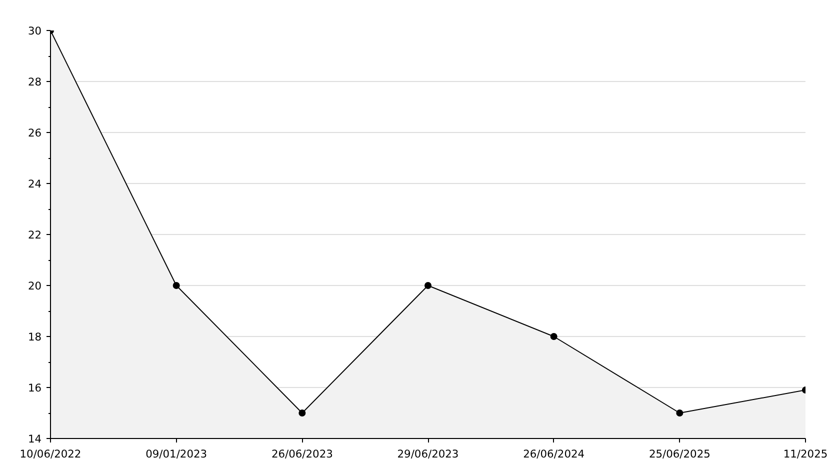 Image resolution: width=834 pixels, height=468 pixels. What do you see at coordinates (35, 82) in the screenshot?
I see `y-tick-label: 28` at bounding box center [35, 82].